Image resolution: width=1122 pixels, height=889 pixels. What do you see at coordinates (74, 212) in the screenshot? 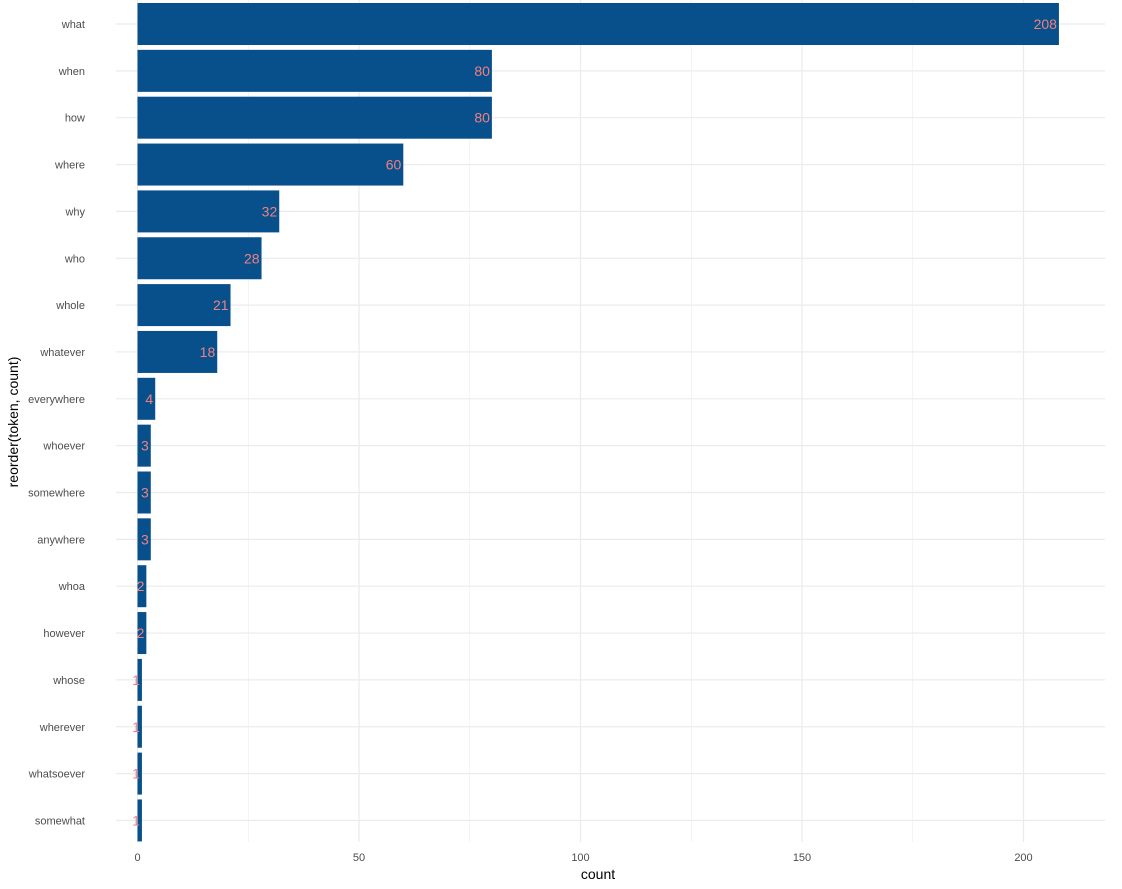
I see `y-tick-label: why` at bounding box center [74, 212].